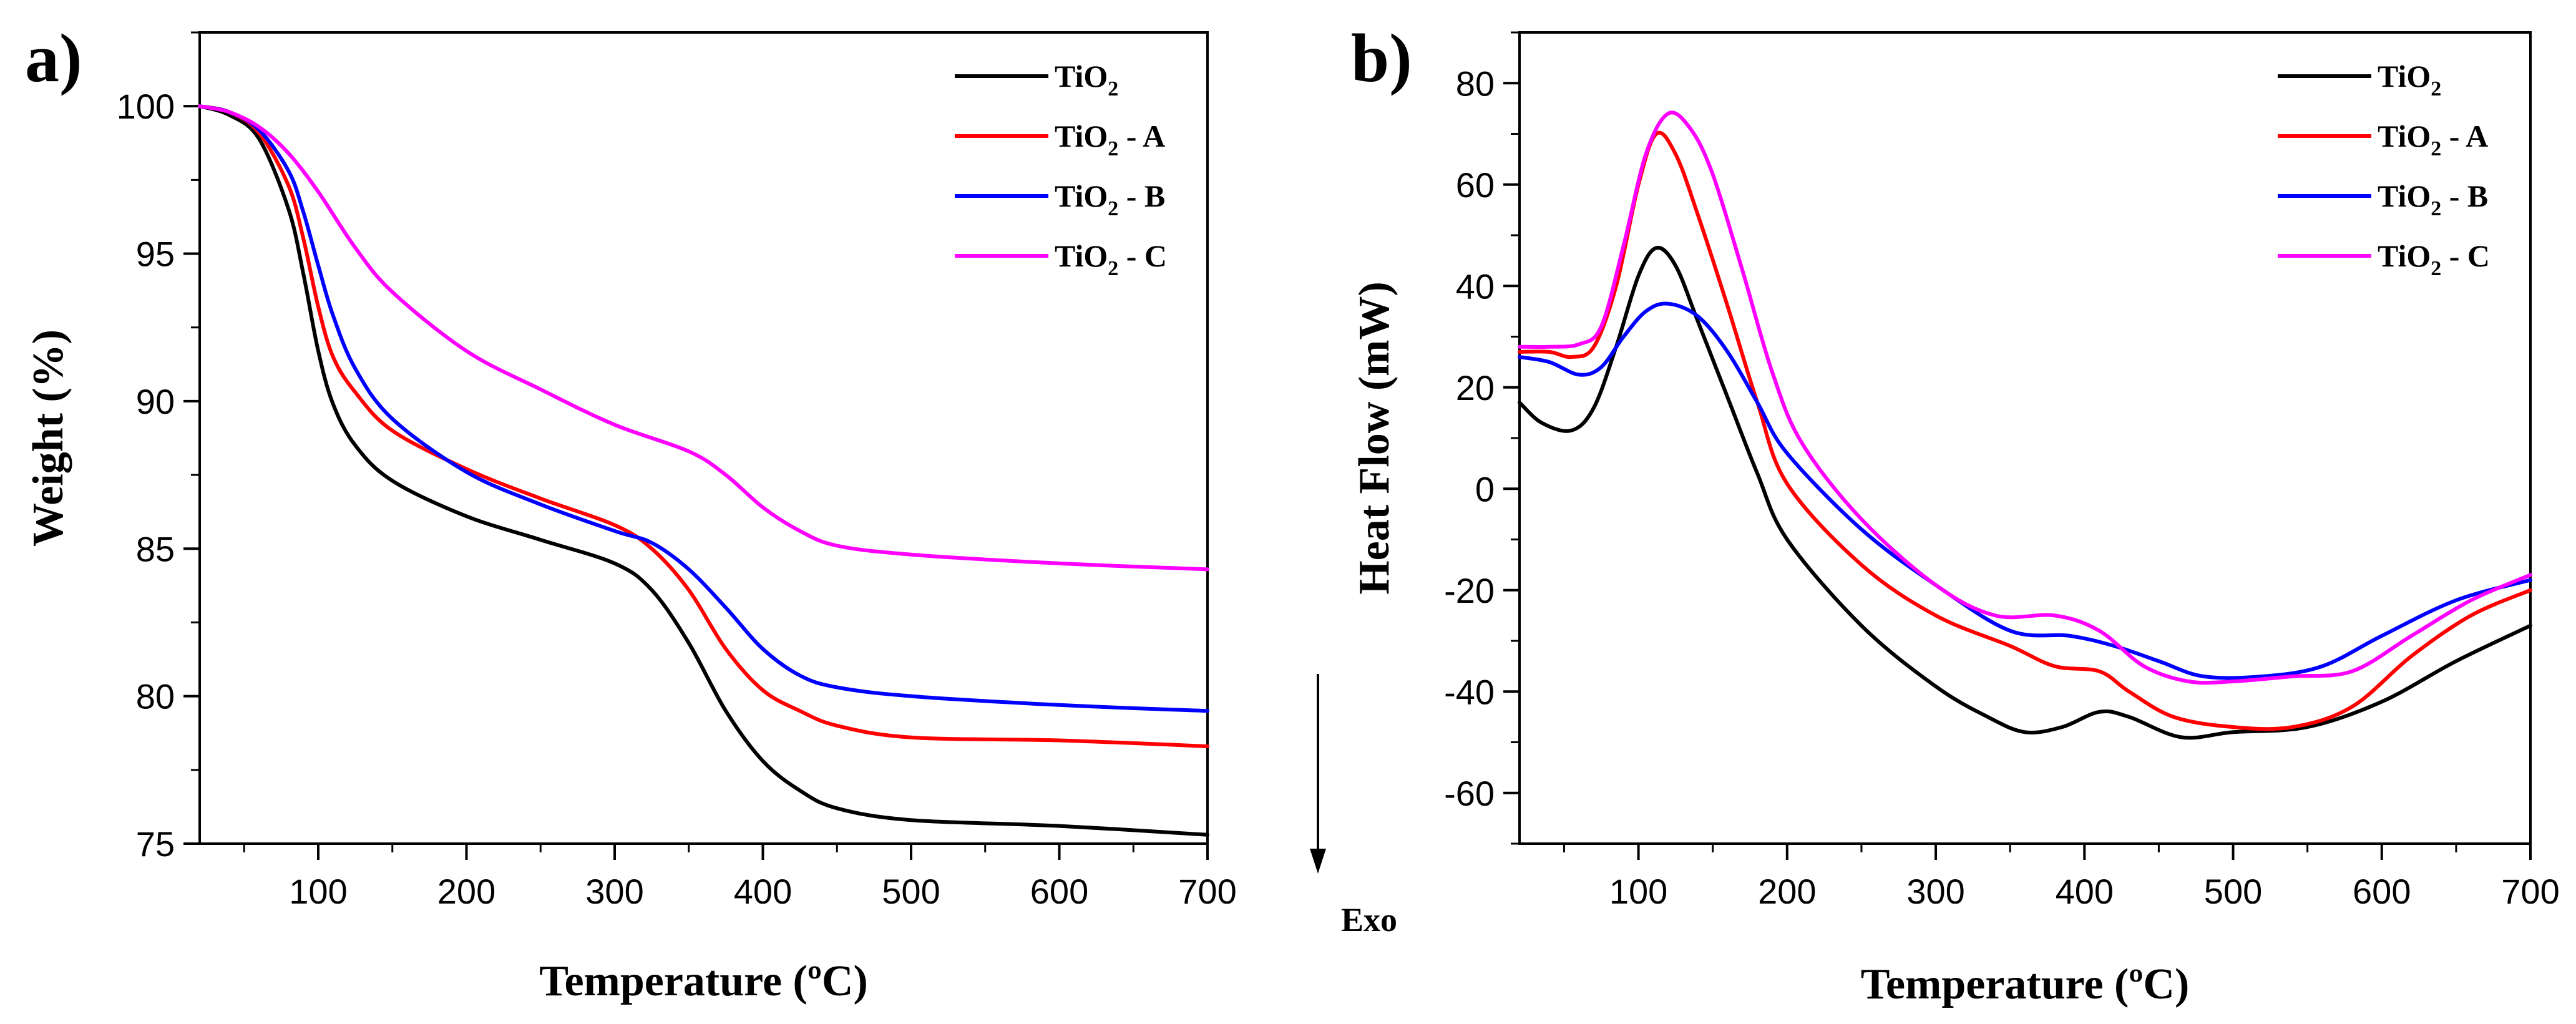 This screenshot has width=2576, height=1024. Describe the element at coordinates (1469, 590) in the screenshot. I see `y-tick-label: -20` at that location.